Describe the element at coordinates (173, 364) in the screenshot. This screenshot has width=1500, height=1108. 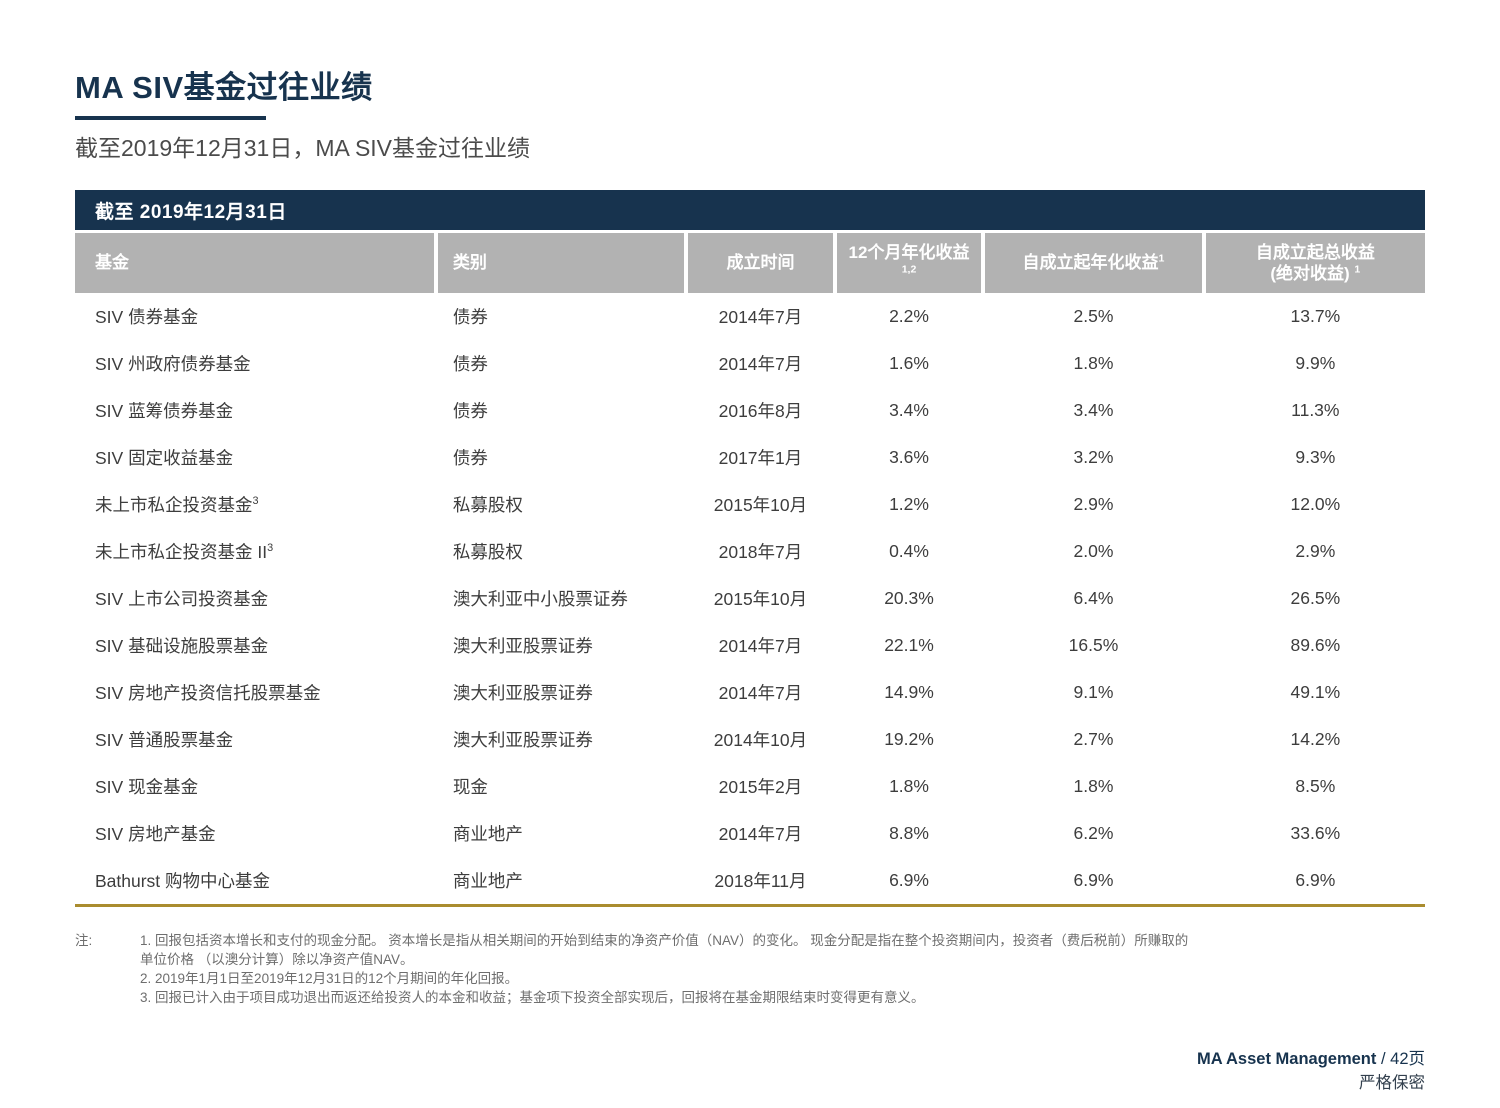
I see `fund-name-cell: SIV 州政府债券基金` at that location.